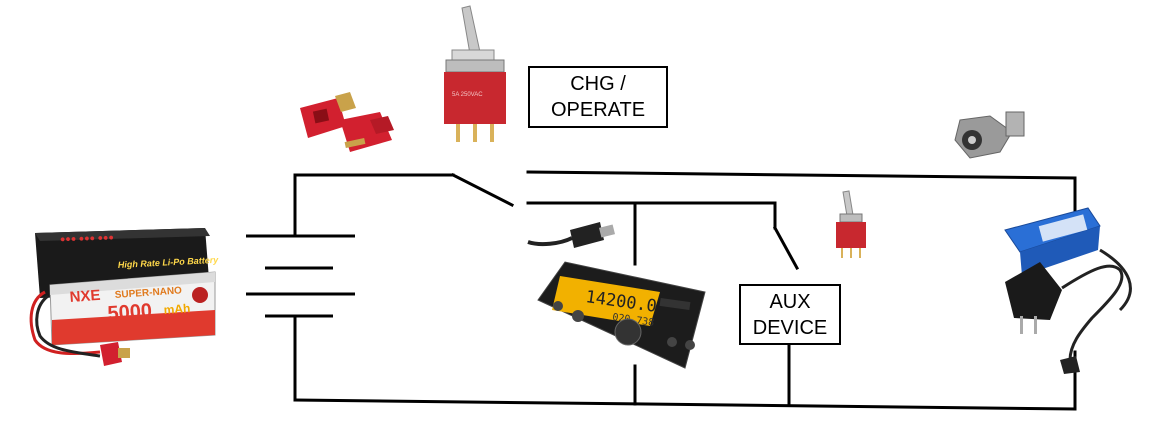 This screenshot has width=1162, height=435. Describe the element at coordinates (801, 175) in the screenshot. I see `wire-charge-top` at that location.